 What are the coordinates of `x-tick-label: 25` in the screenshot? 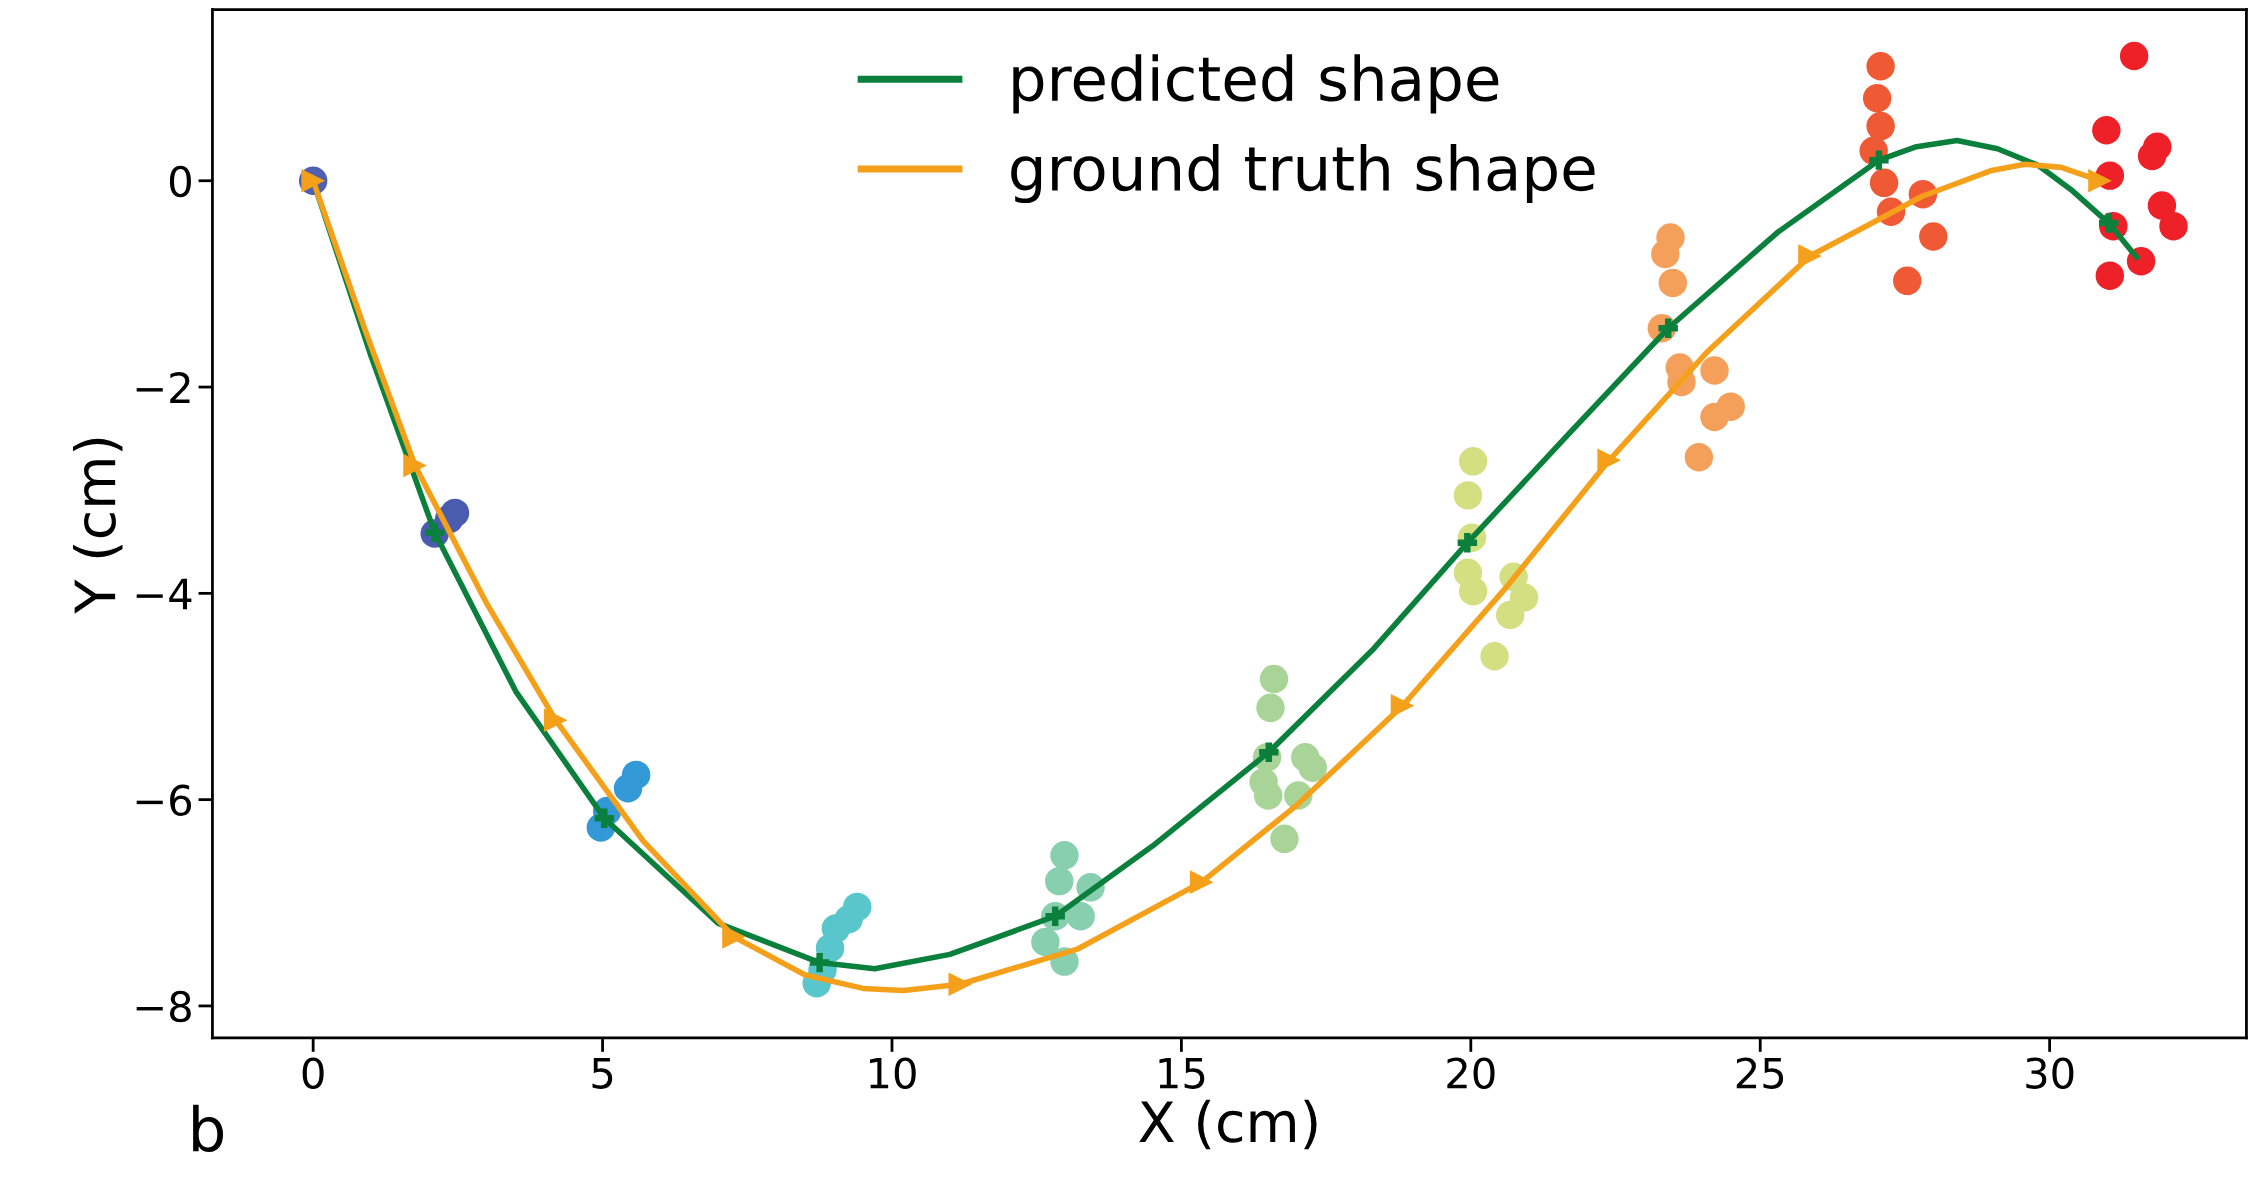 It's located at (1760, 1073).